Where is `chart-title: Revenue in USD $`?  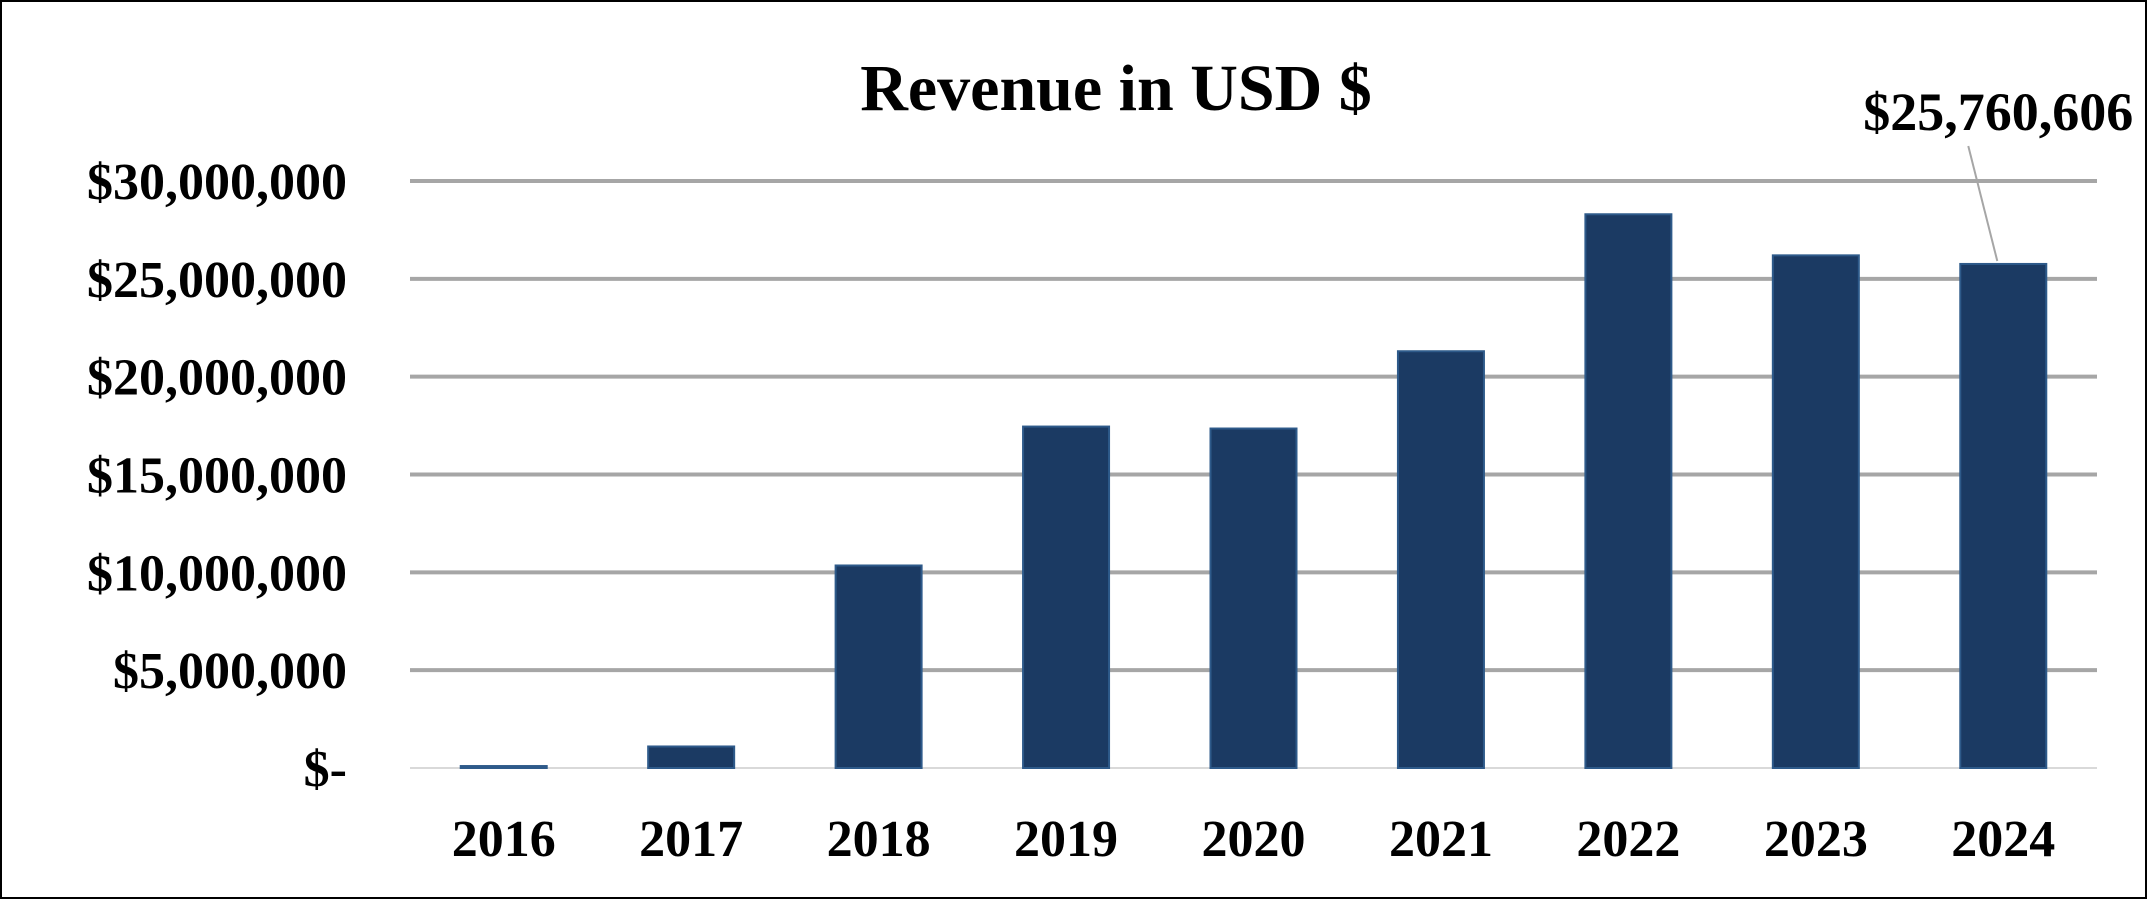
chart-title: Revenue in USD $ is located at coordinates (1116, 88).